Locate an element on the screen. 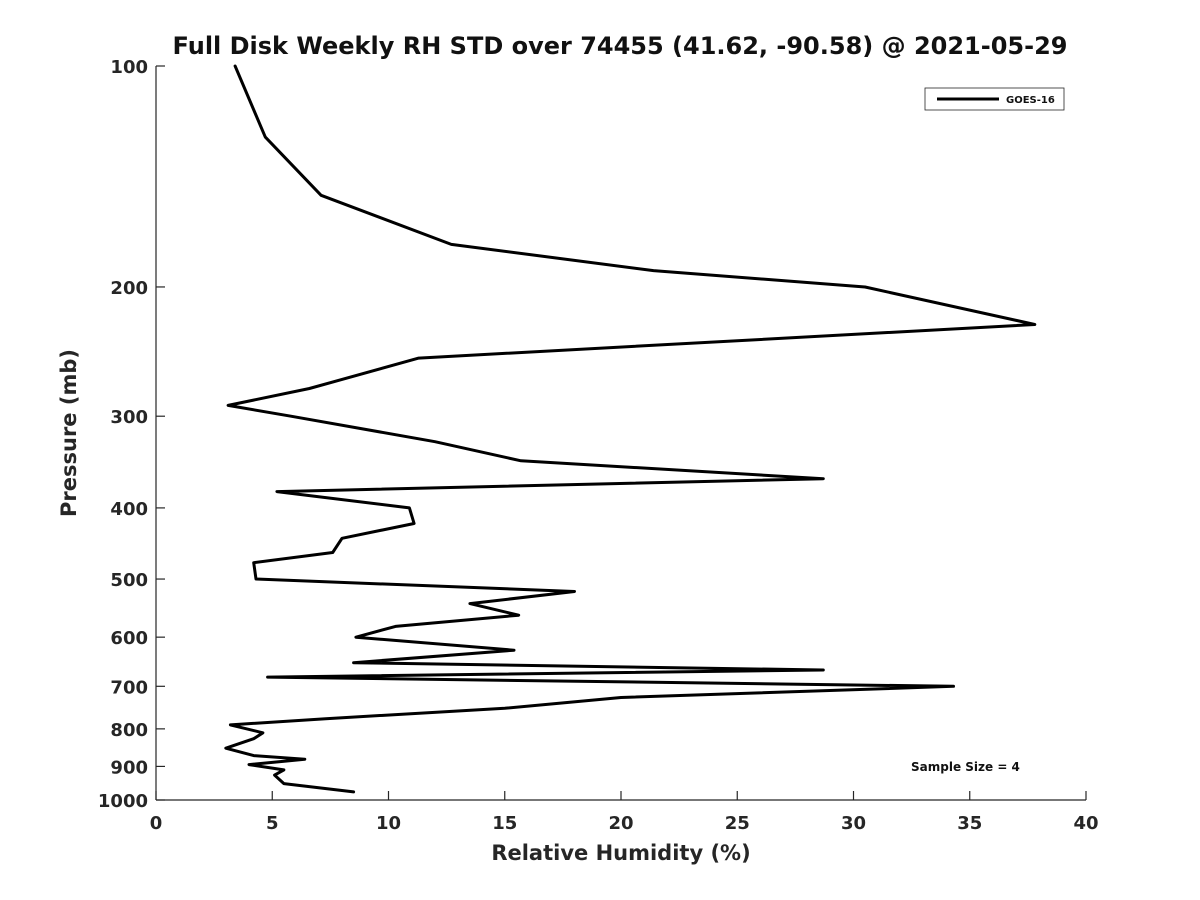  x-tick-label: 25 is located at coordinates (737, 823).